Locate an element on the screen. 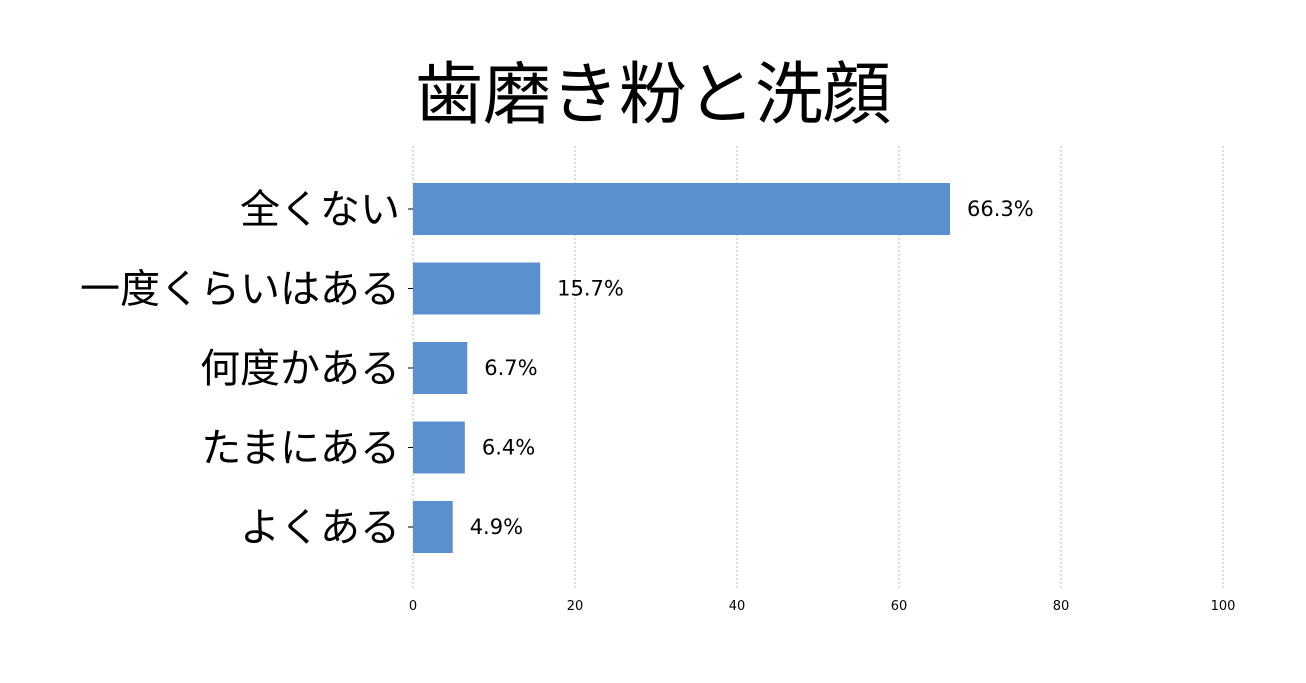  x-tick-label-80: 80 is located at coordinates (1061, 606).